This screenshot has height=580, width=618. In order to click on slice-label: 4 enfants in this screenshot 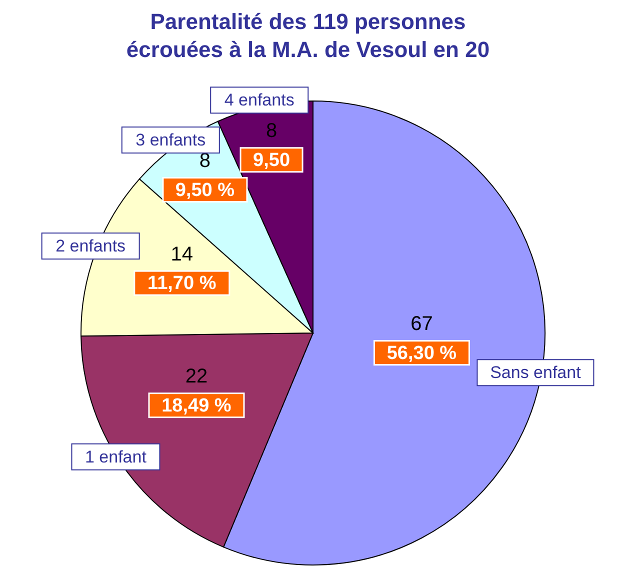, I will do `click(259, 100)`.